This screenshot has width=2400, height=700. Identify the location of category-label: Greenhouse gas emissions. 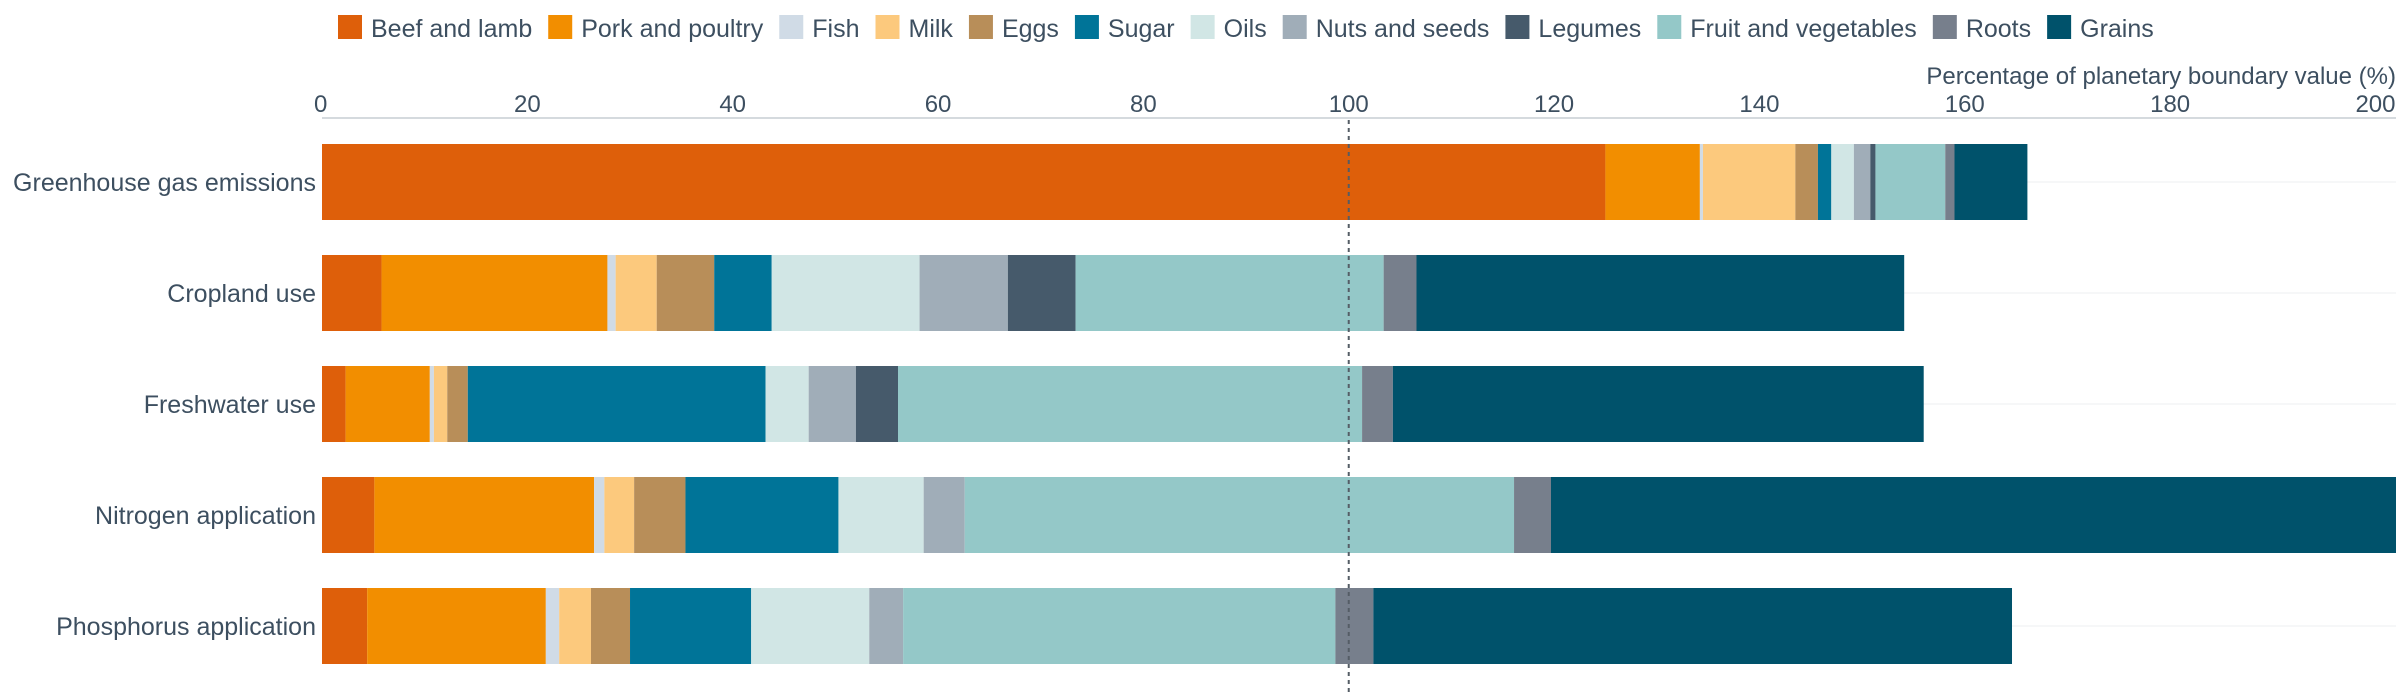
(164, 183).